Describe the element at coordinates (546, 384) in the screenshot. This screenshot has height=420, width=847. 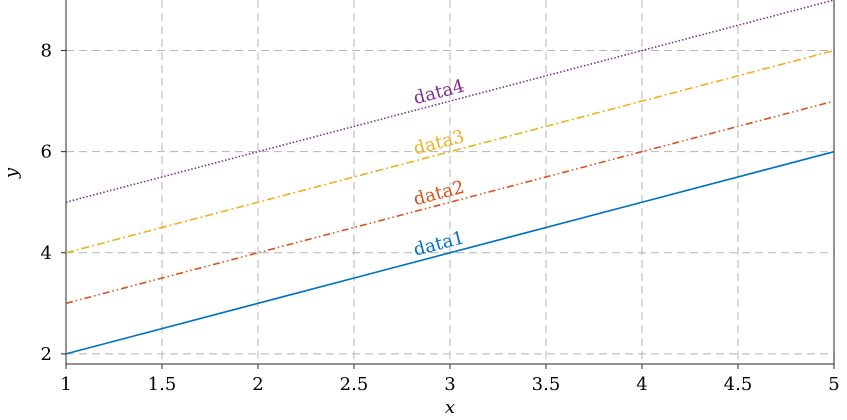
I see `x-tick-label: 3.5` at that location.